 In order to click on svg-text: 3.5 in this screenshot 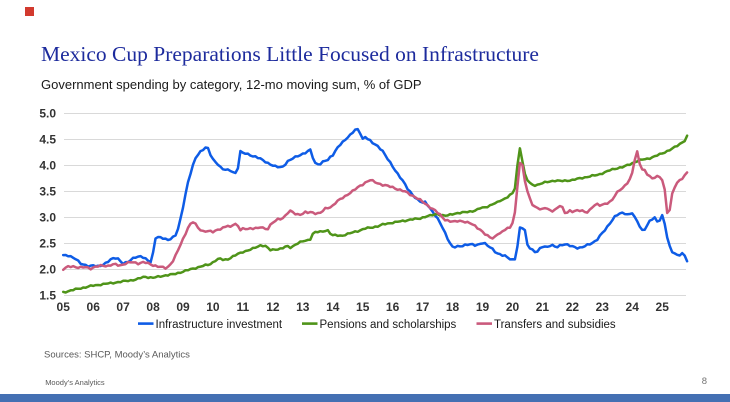, I will do `click(47, 192)`.